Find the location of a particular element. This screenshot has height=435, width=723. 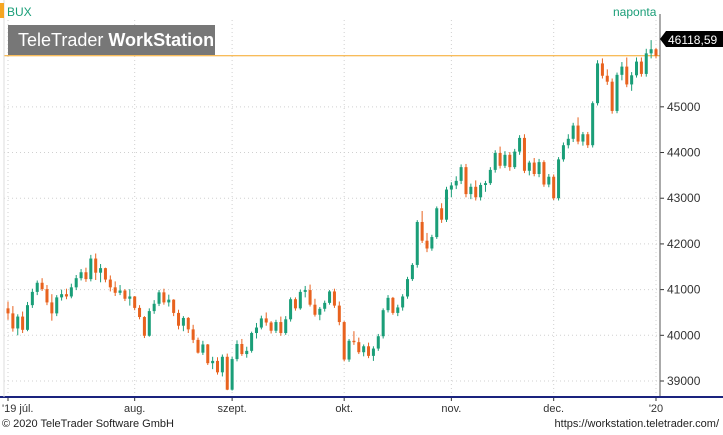

x-tick-label: okt. is located at coordinates (344, 409).